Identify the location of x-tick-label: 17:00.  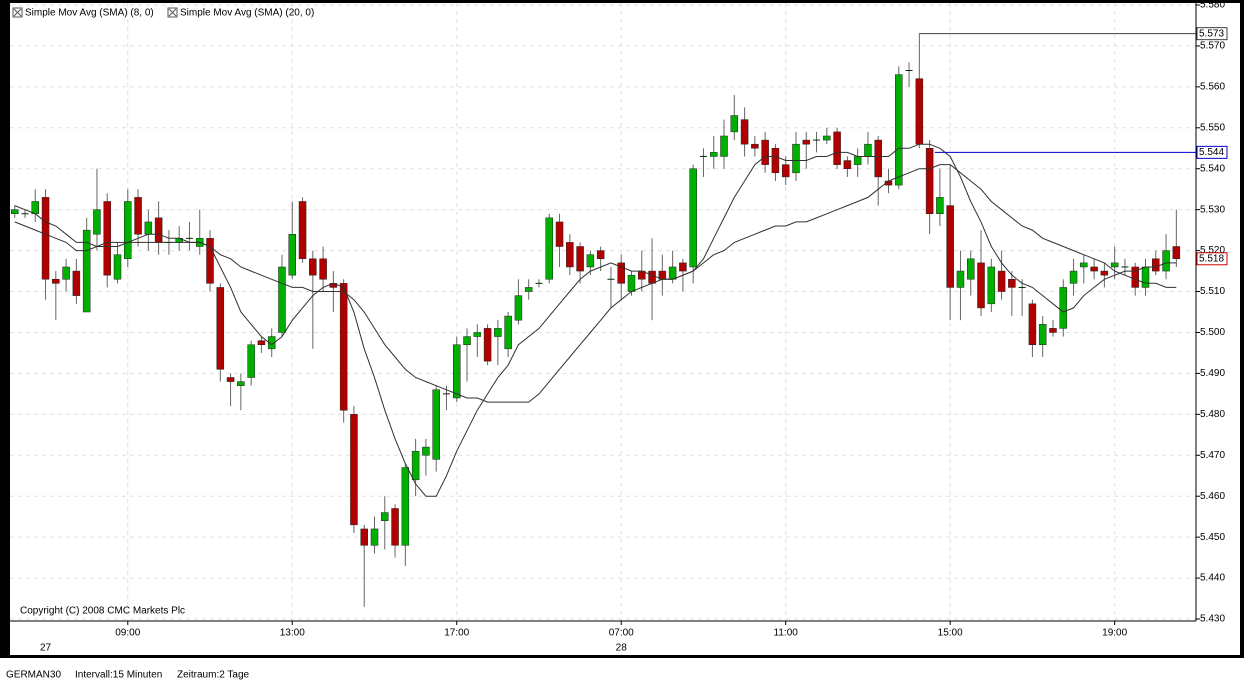
(456, 633).